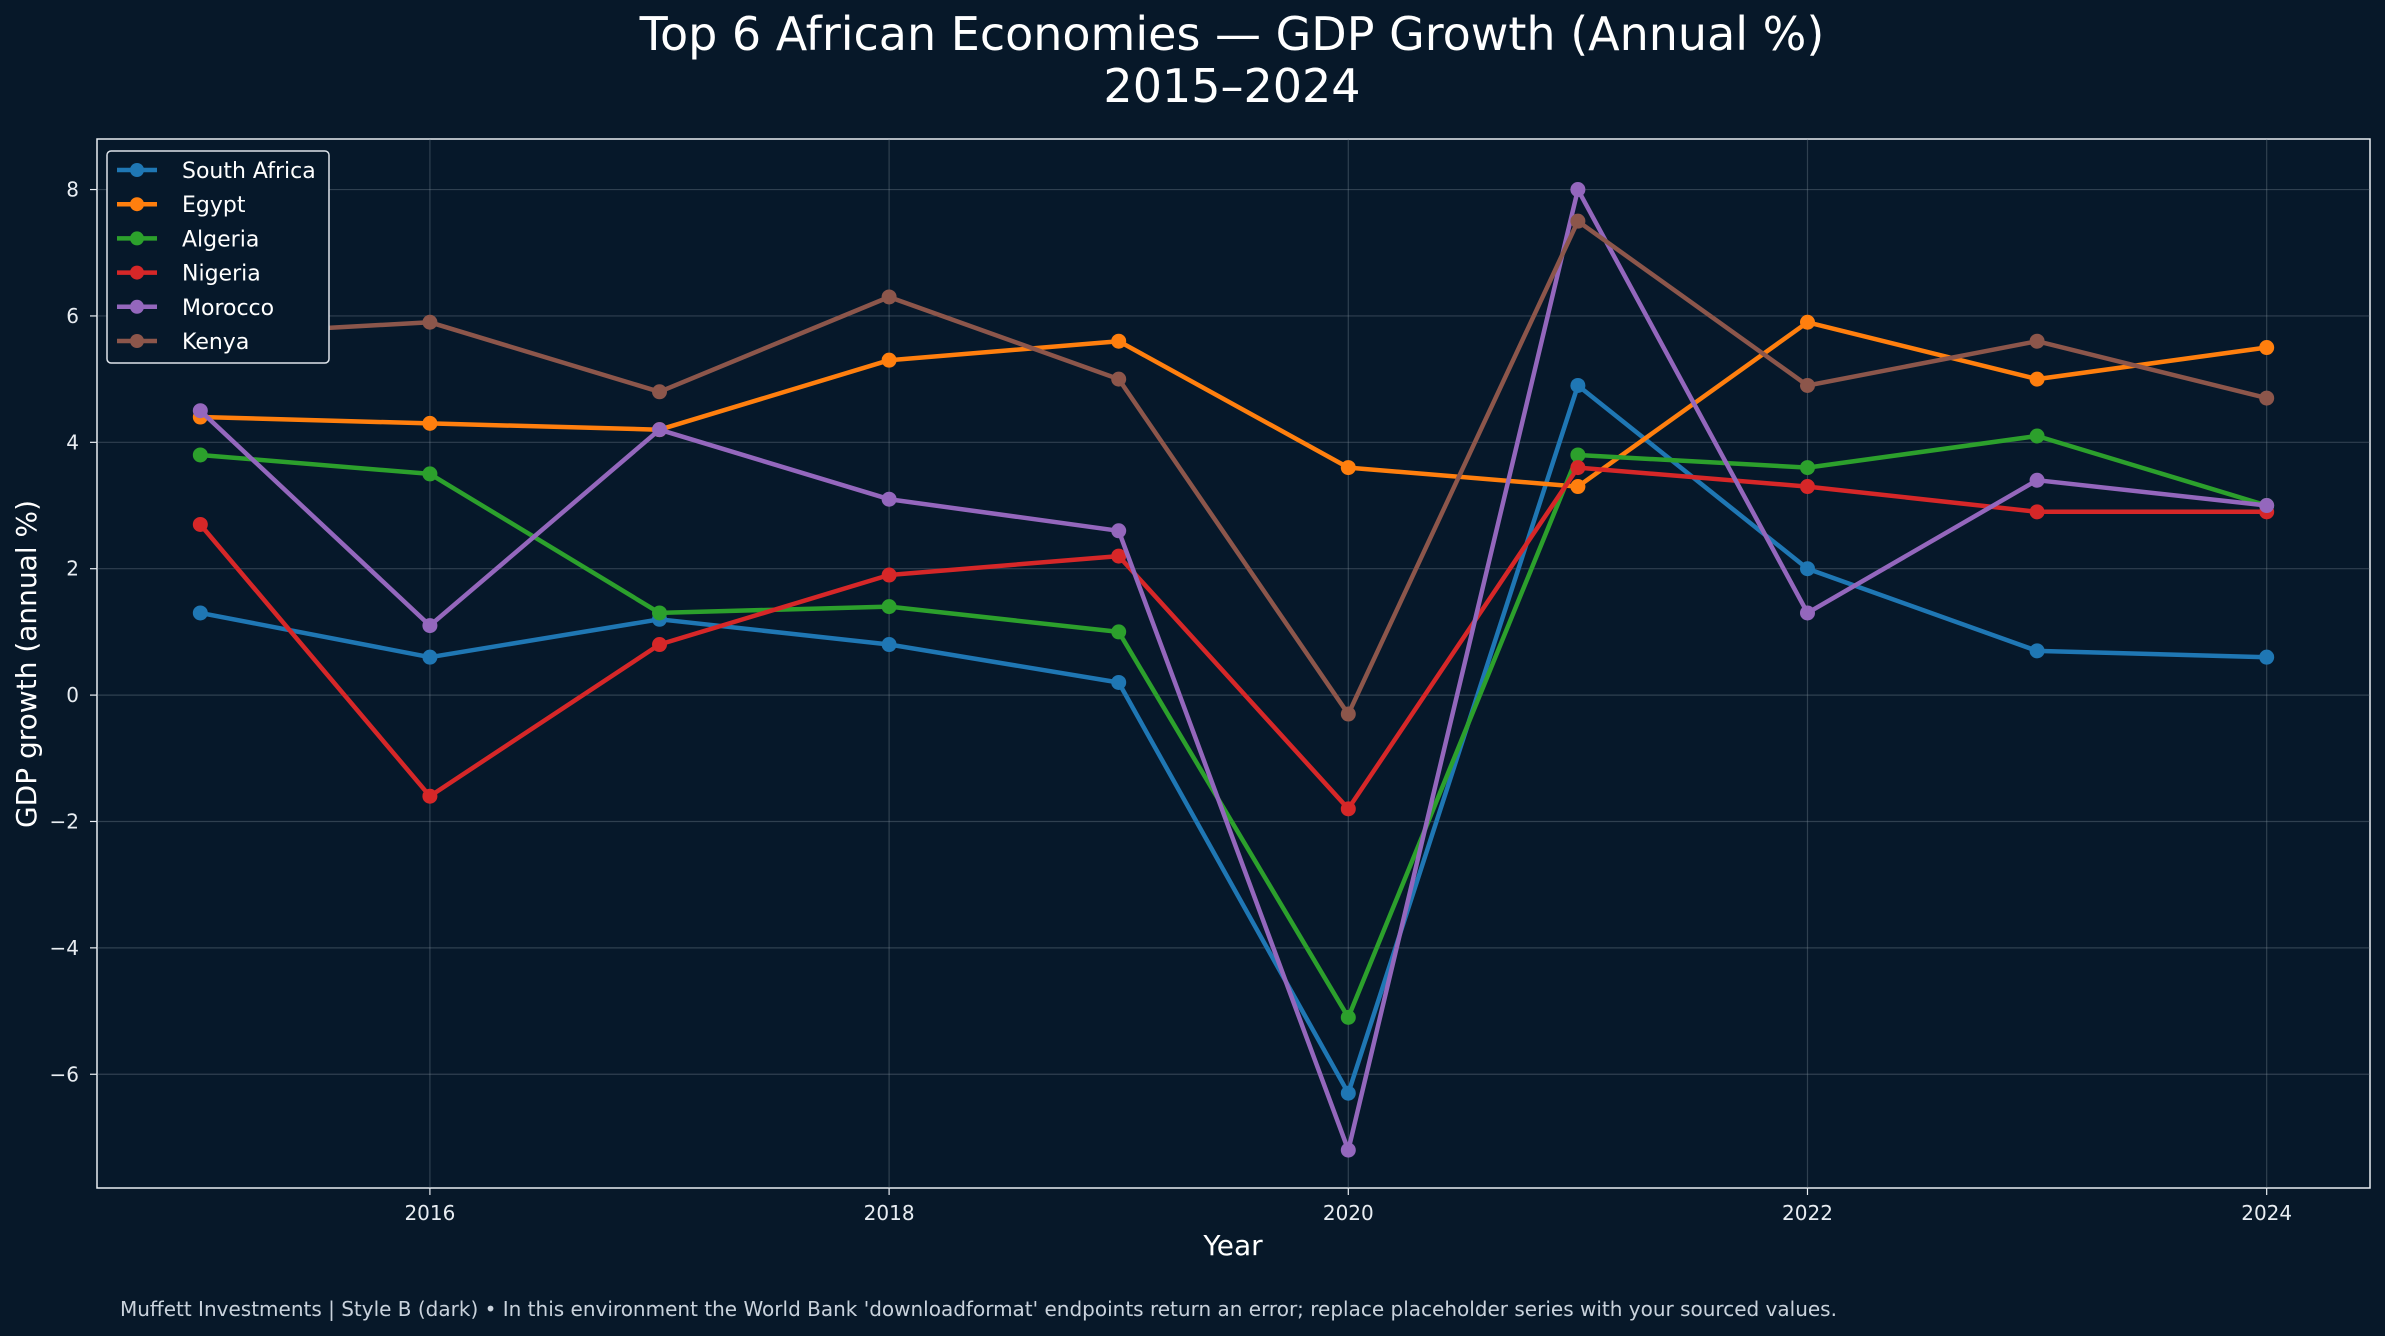 This screenshot has width=2385, height=1336. Describe the element at coordinates (221, 274) in the screenshot. I see `legend-label: Nigeria` at that location.